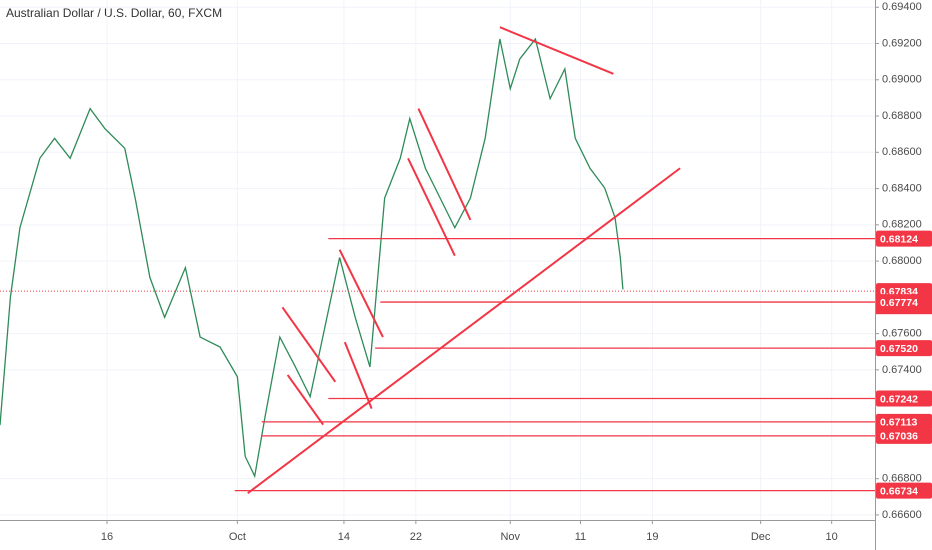  What do you see at coordinates (902, 43) in the screenshot?
I see `y-tick-label: 0.69200` at bounding box center [902, 43].